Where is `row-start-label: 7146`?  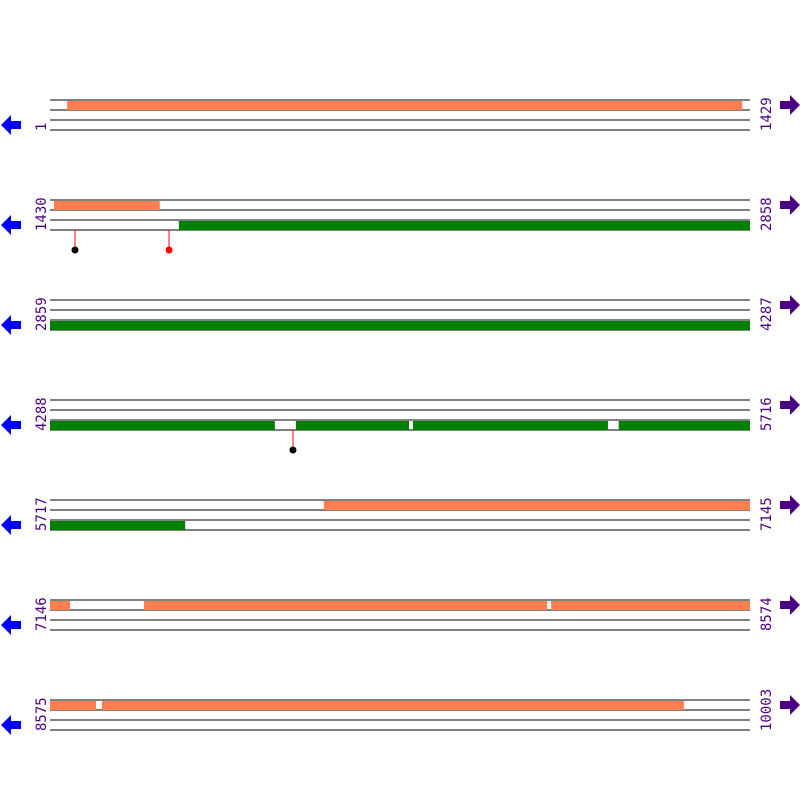 row-start-label: 7146 is located at coordinates (42, 614).